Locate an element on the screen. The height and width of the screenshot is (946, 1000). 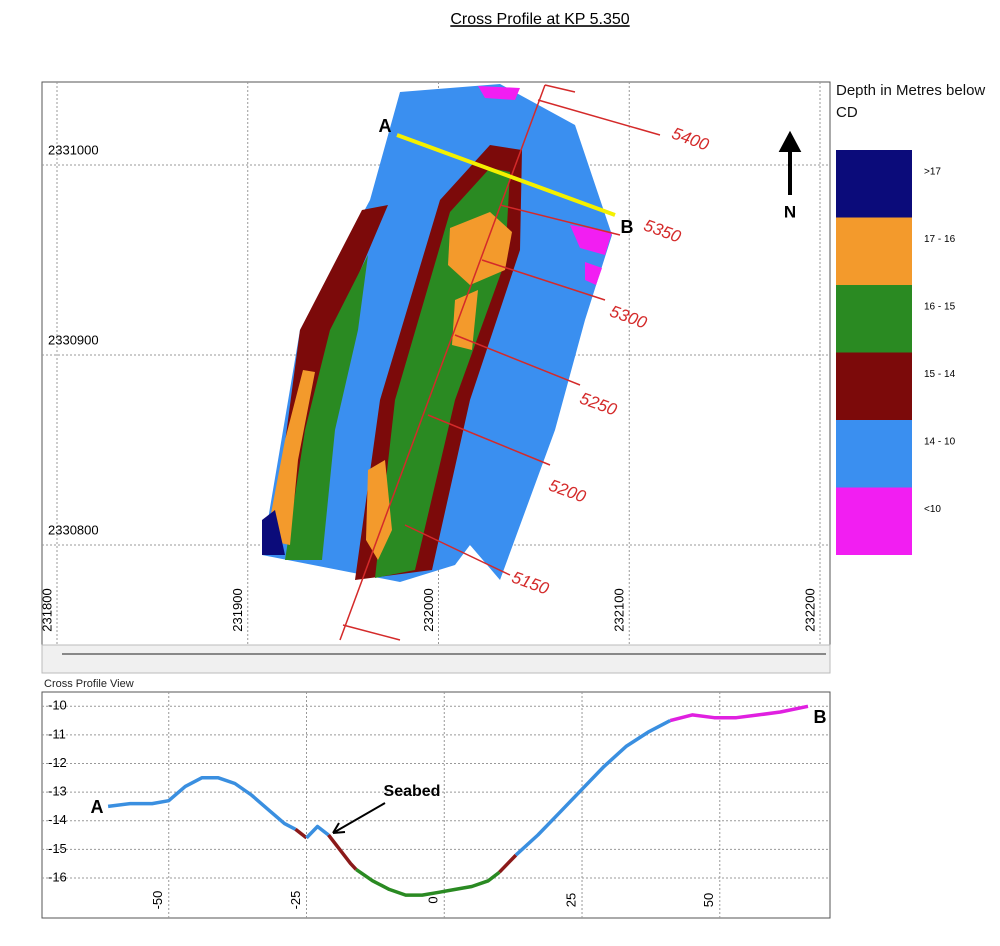
legend-title: Depth in Metres below CD is located at coordinates (911, 101).